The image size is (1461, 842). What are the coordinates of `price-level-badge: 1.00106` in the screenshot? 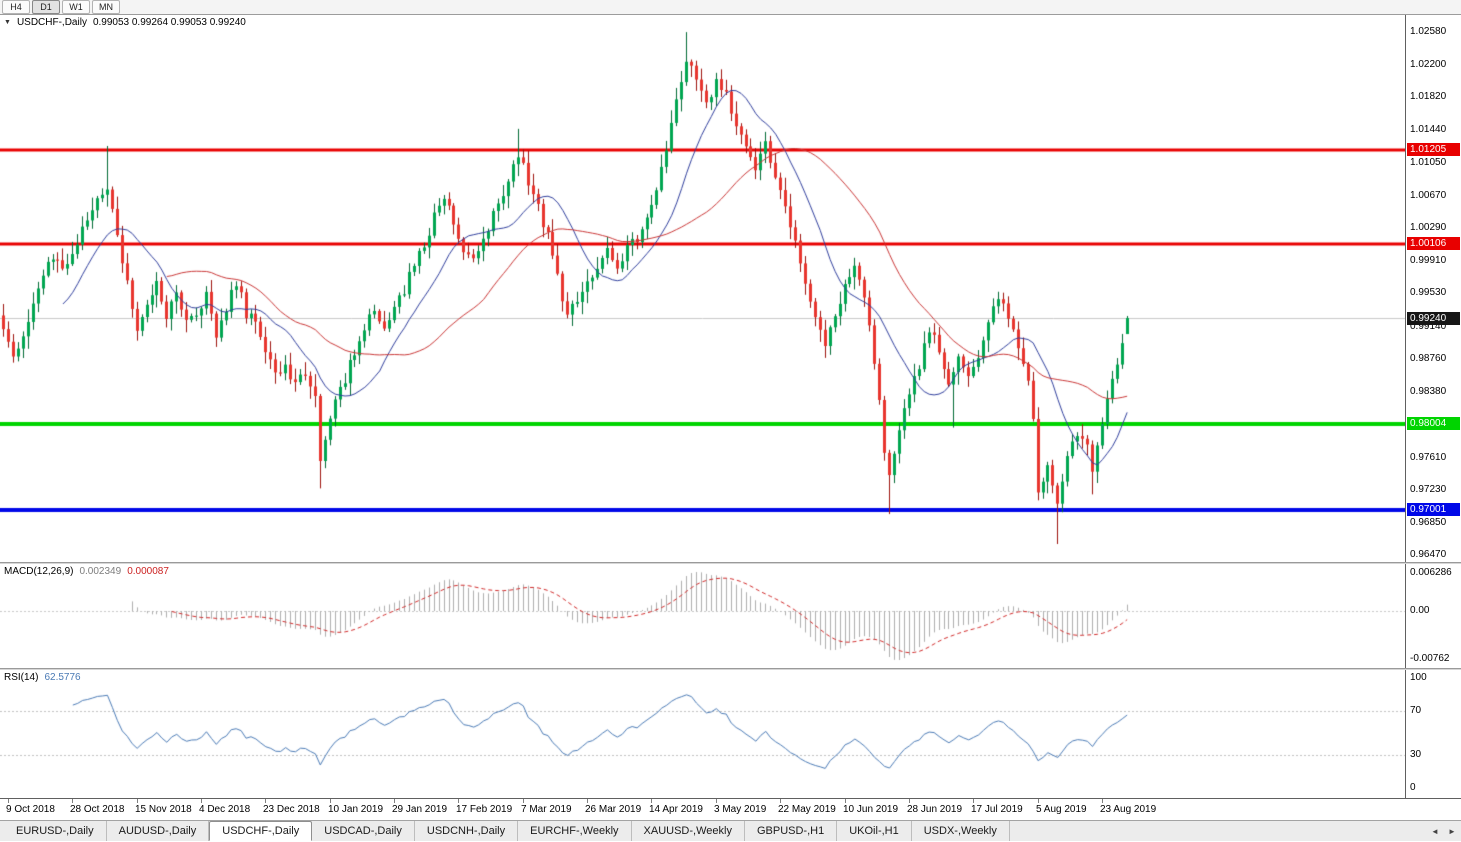 It's located at (1433, 243).